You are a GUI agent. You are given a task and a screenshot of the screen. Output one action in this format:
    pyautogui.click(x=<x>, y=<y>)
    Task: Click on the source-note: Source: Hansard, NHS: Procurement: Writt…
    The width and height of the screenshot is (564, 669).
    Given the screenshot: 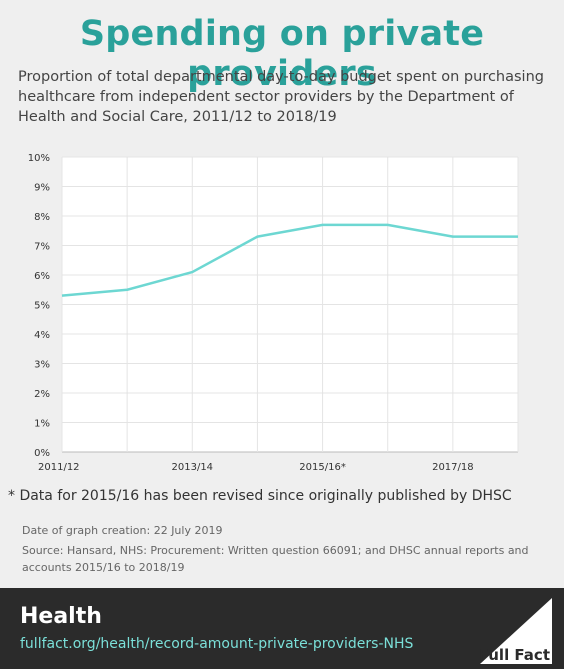 What is the action you would take?
    pyautogui.click(x=275, y=559)
    